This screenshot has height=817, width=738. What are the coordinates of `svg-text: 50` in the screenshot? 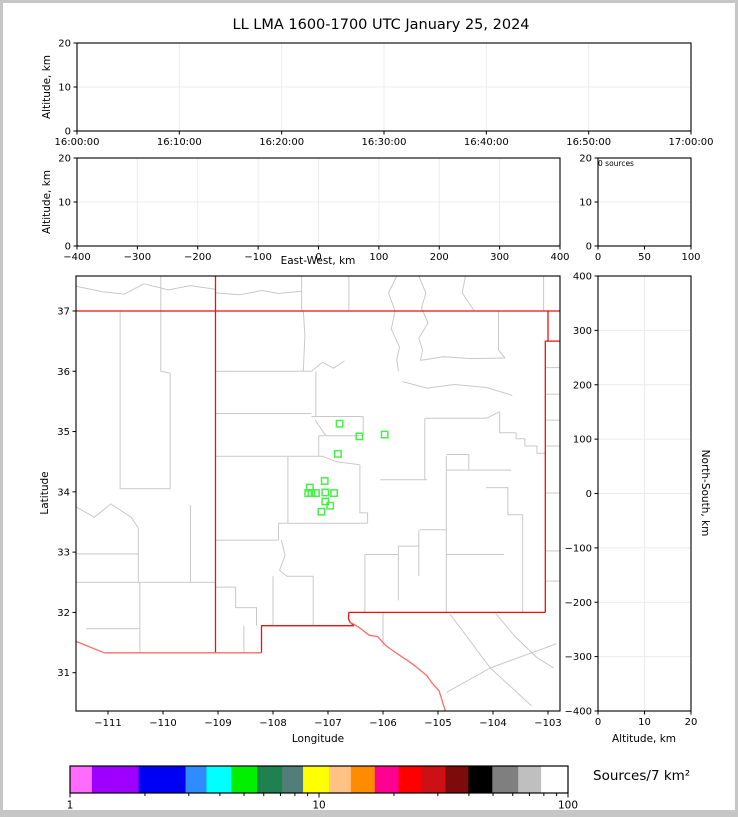 It's located at (644, 257).